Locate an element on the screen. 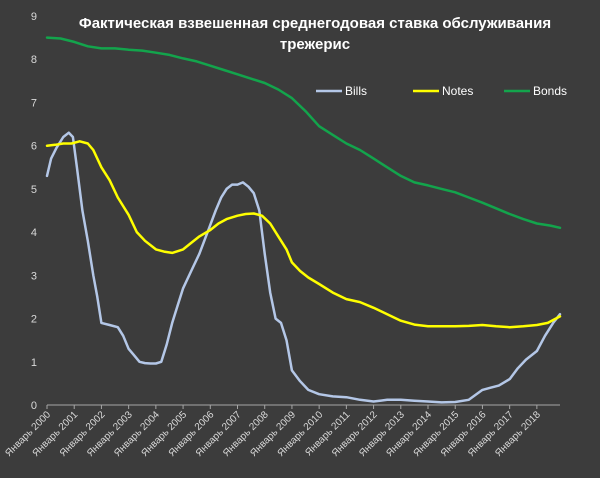  y-tick-label: 4 is located at coordinates (34, 233).